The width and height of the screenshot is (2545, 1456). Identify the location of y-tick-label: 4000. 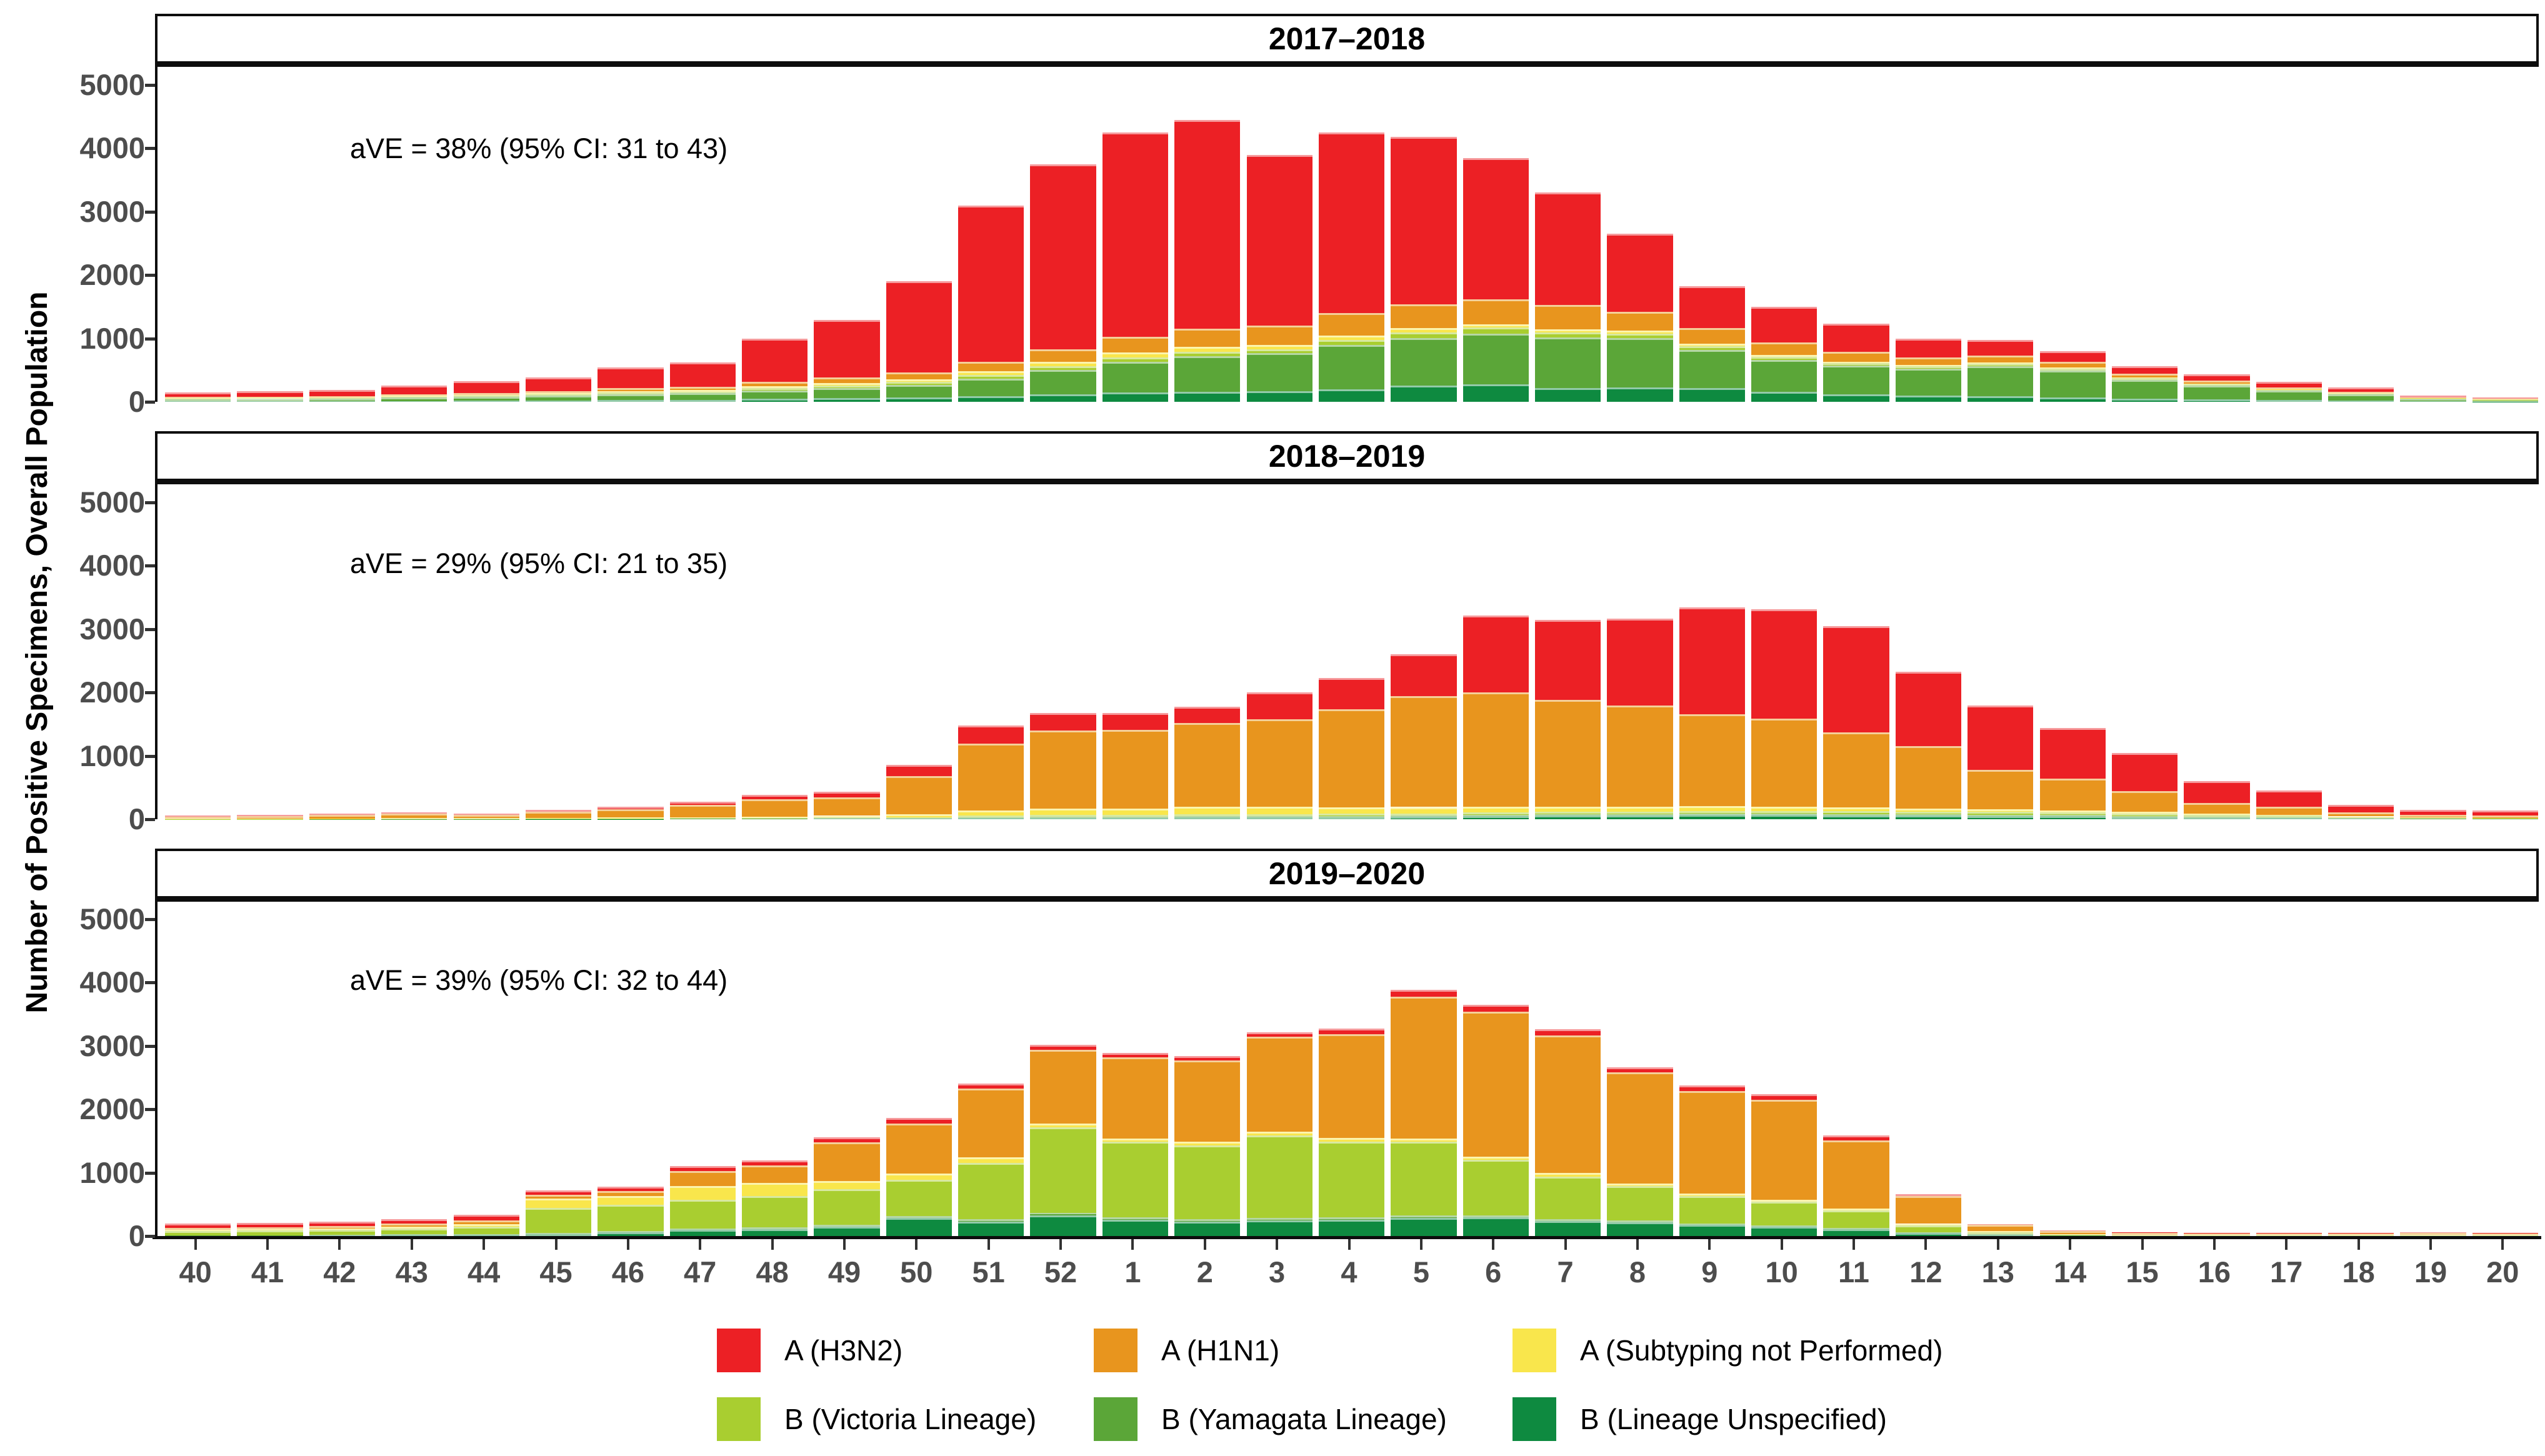
(112, 982).